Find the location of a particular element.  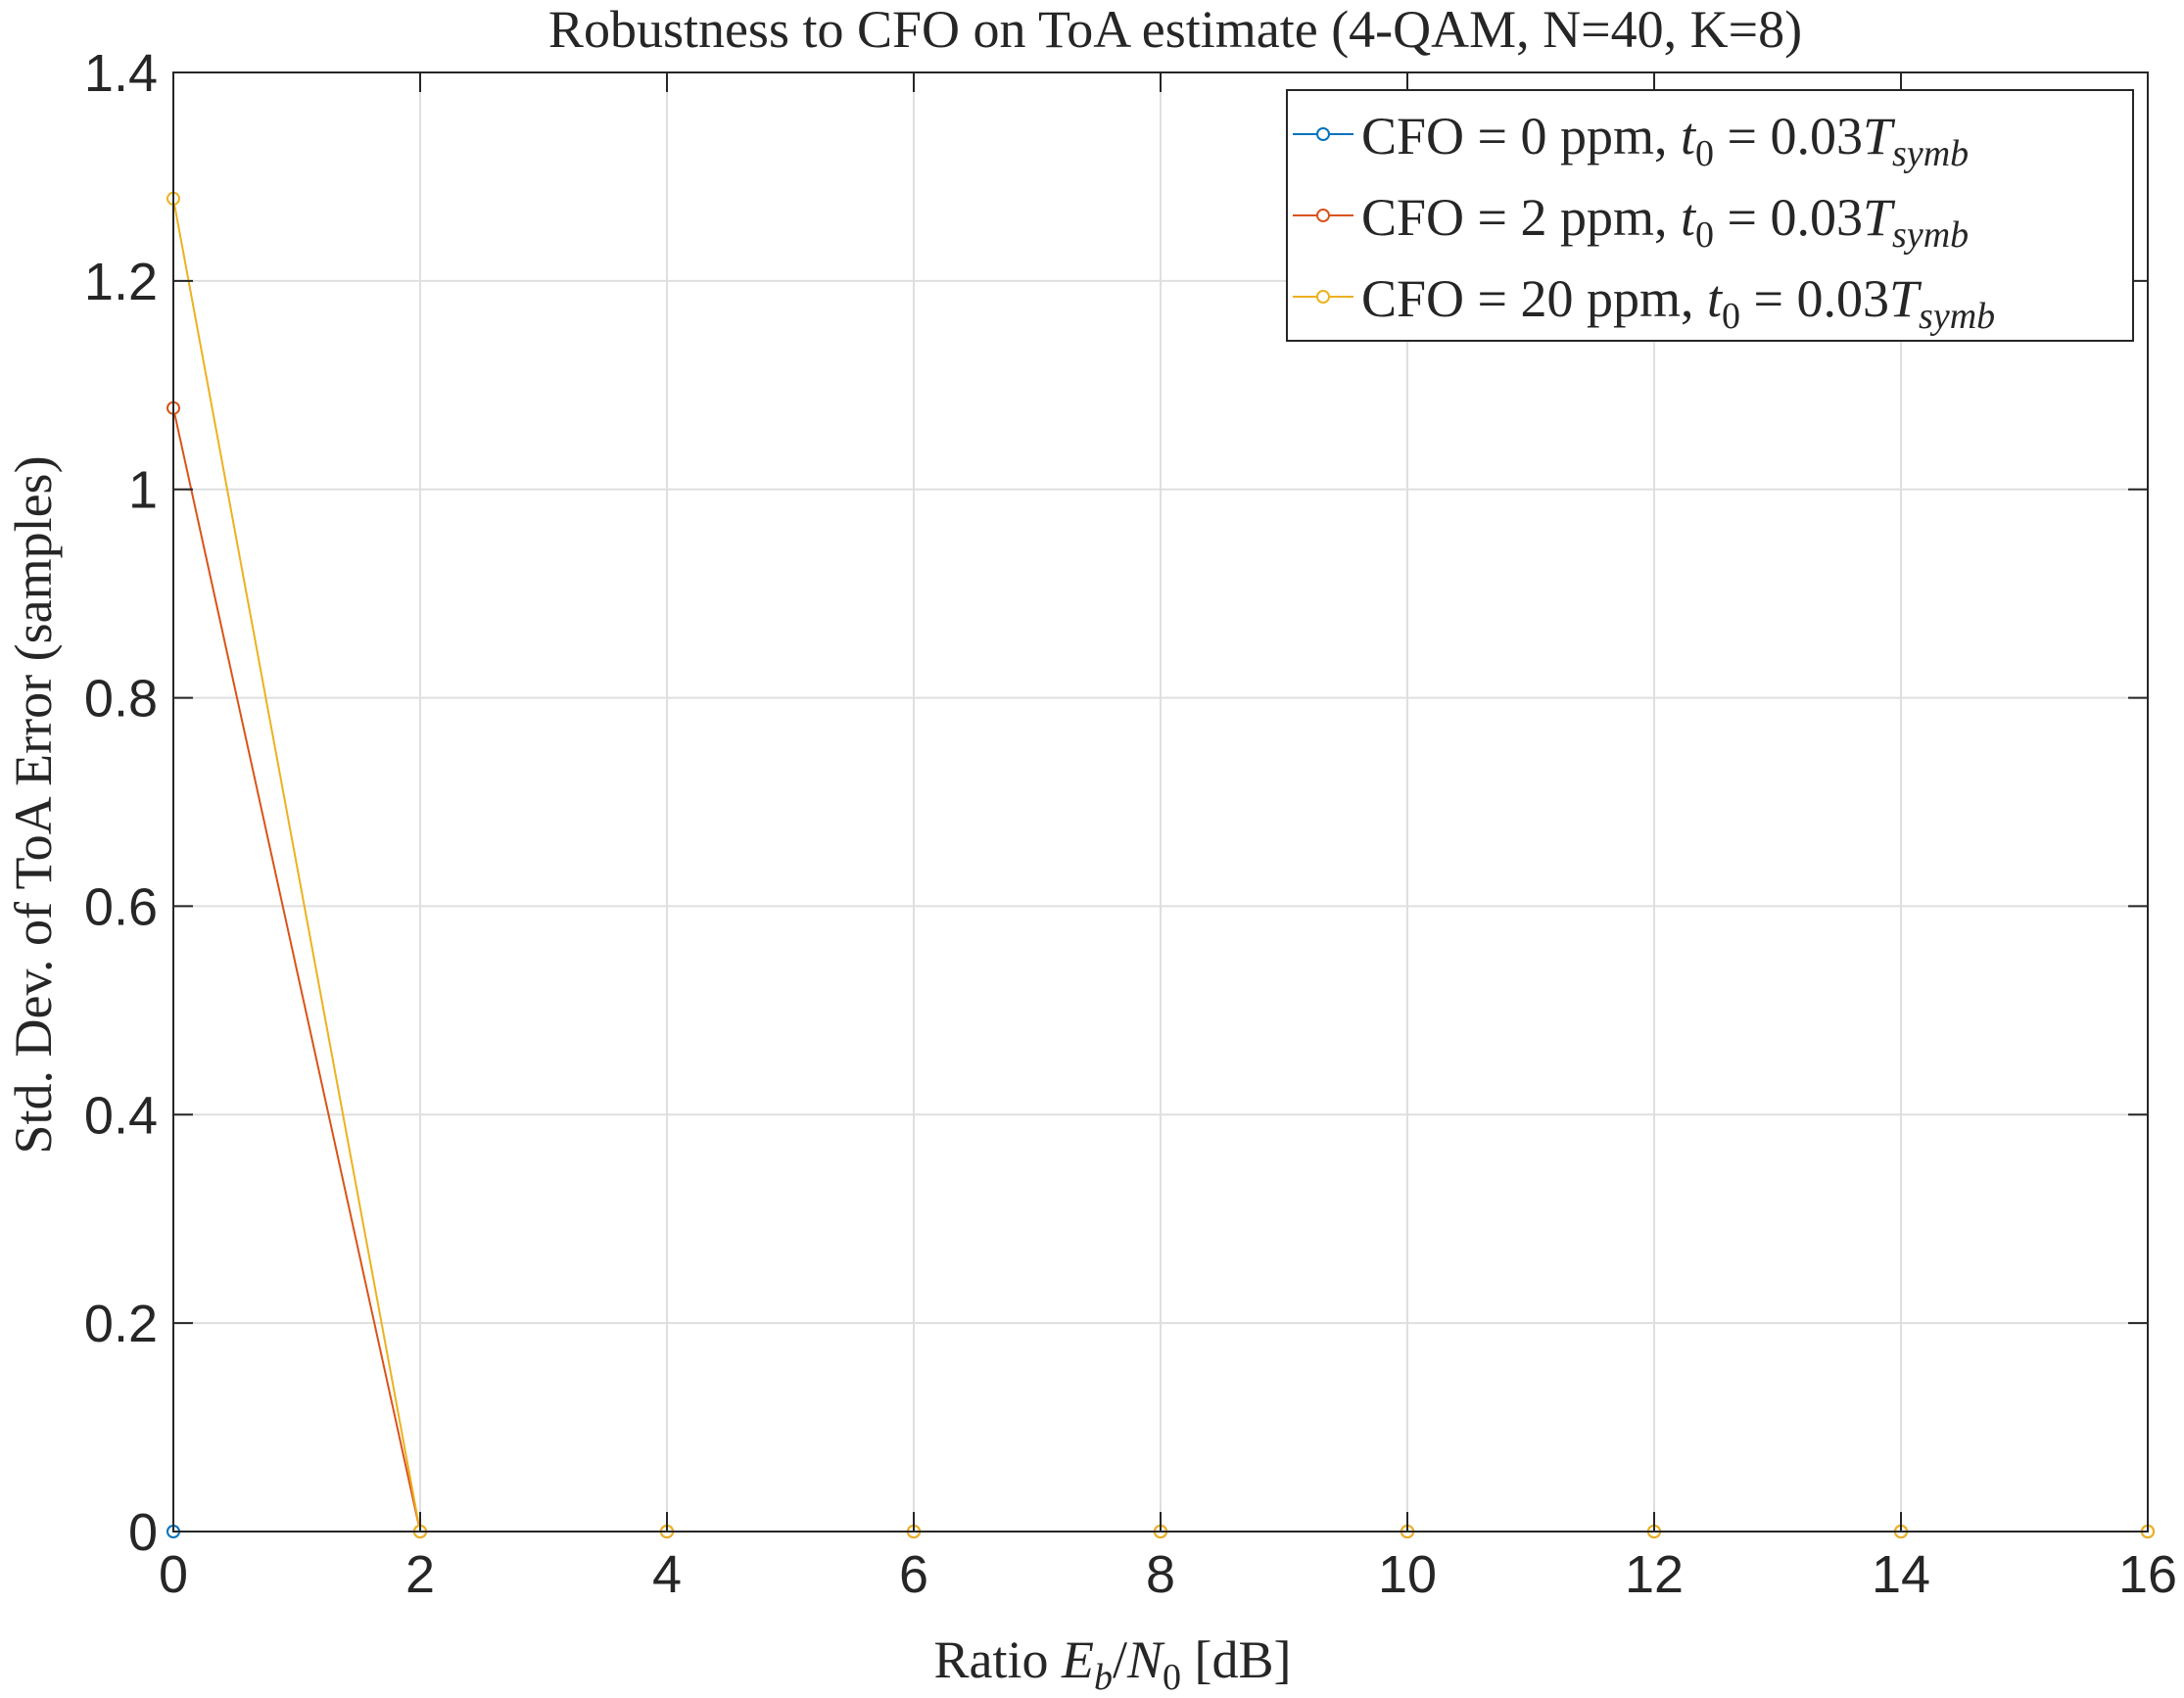

x-tick-label: 0 is located at coordinates (173, 1574).